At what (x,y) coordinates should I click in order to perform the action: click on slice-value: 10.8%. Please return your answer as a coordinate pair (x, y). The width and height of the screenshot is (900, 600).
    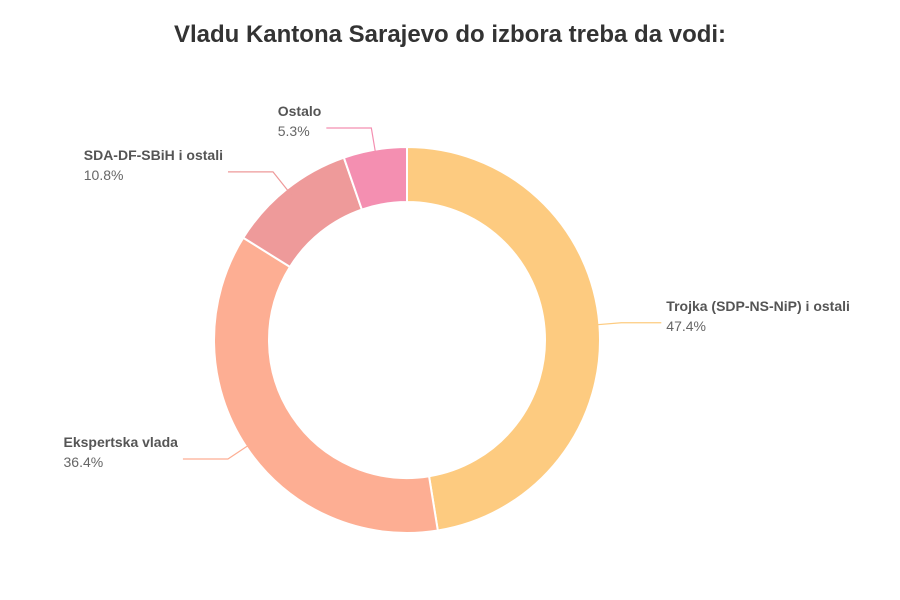
    Looking at the image, I should click on (104, 175).